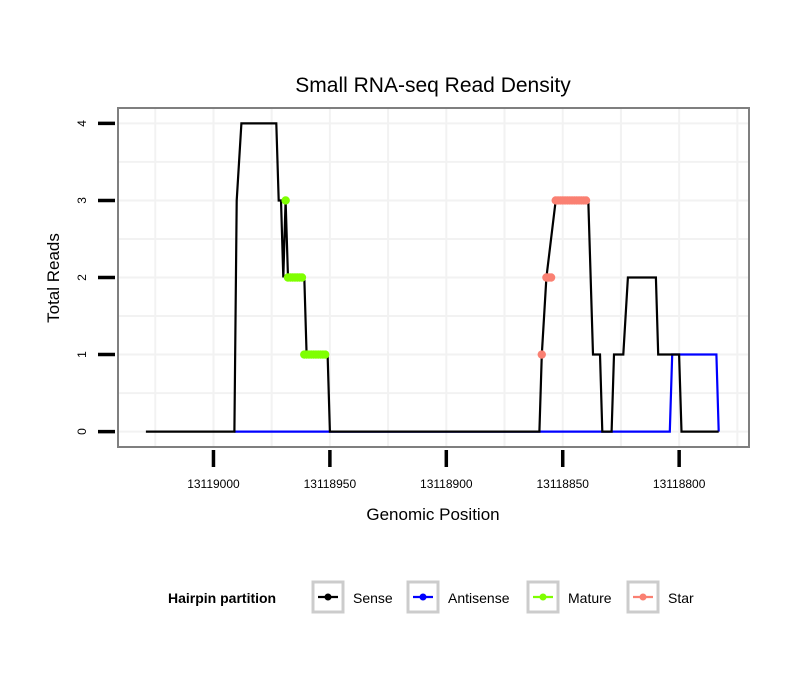 The height and width of the screenshot is (690, 810). Describe the element at coordinates (330, 484) in the screenshot. I see `x-tick-label: 13118950` at that location.